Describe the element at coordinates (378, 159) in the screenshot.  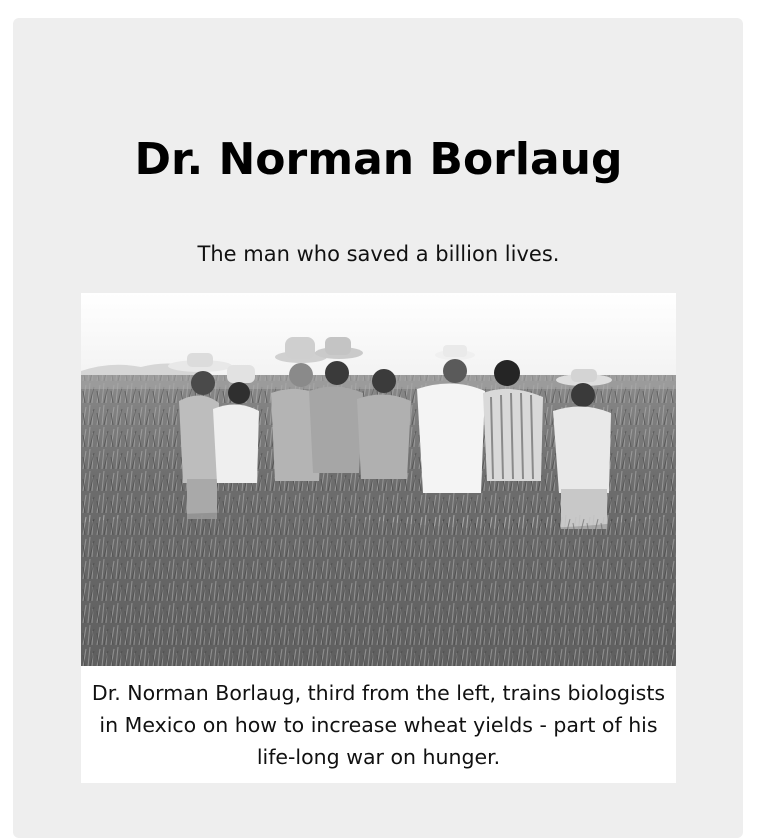
I see `page-title: Dr. Norman Borlaug` at that location.